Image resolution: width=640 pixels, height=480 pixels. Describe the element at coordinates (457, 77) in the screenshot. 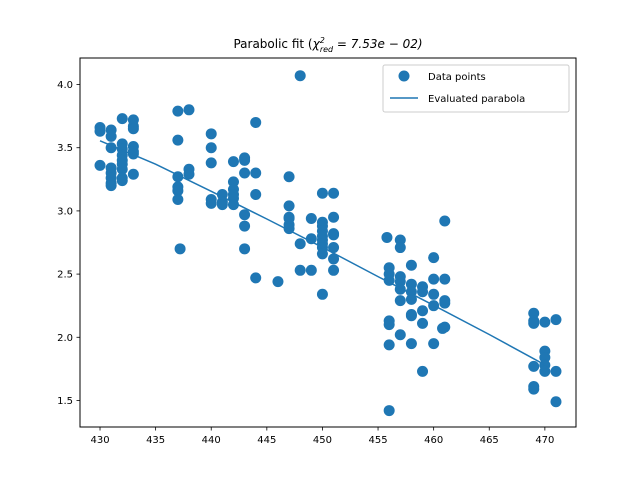

I see `legend-label-data-points: Data points` at that location.